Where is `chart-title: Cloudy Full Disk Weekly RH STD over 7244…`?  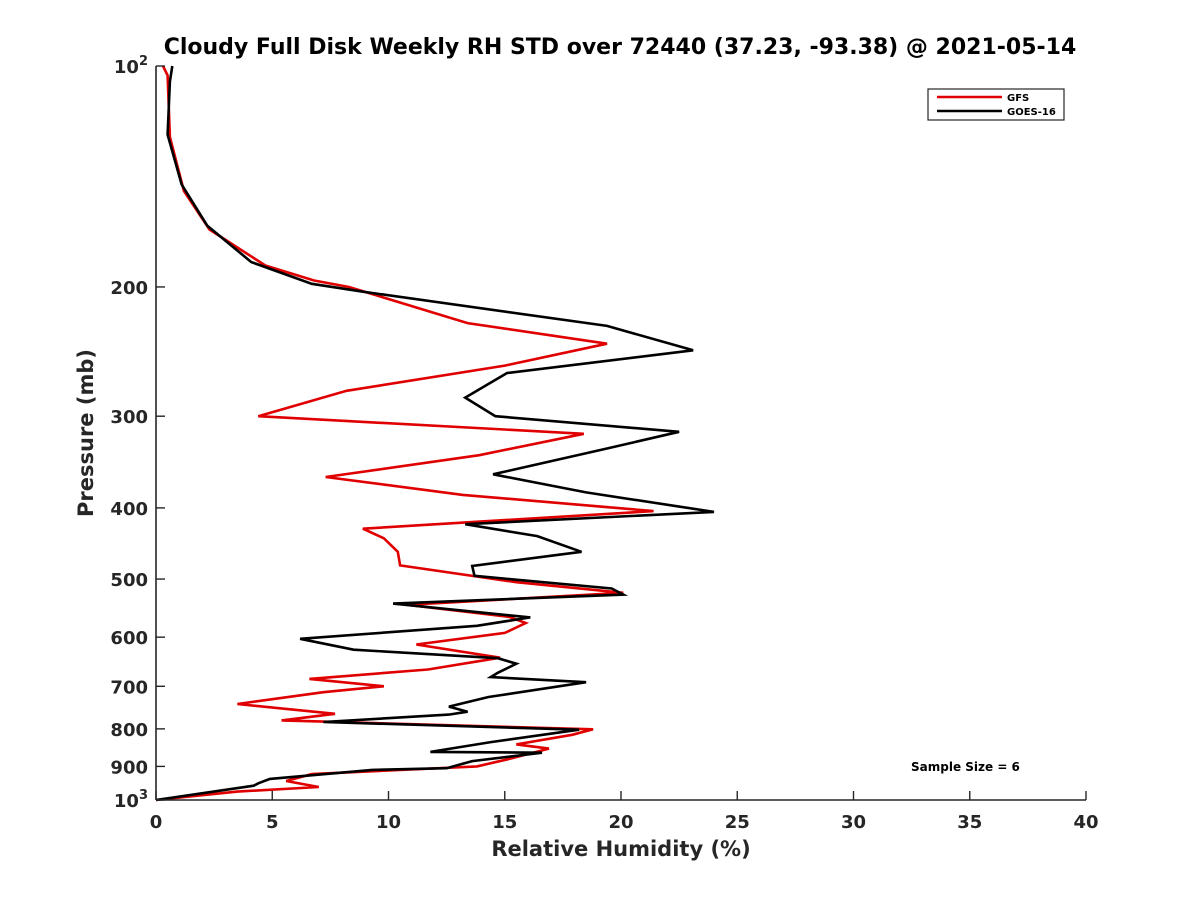 chart-title: Cloudy Full Disk Weekly RH STD over 7244… is located at coordinates (620, 47).